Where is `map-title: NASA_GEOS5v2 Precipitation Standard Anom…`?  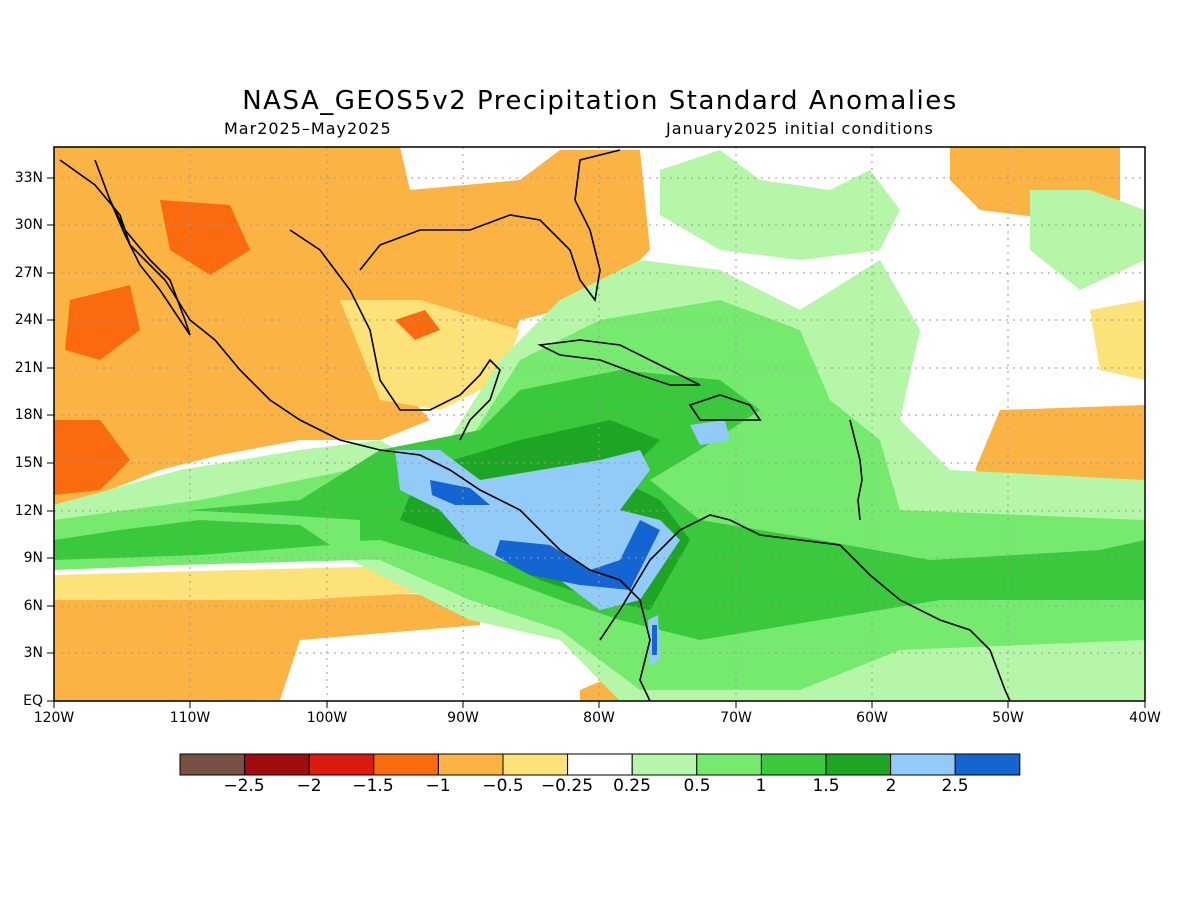
map-title: NASA_GEOS5v2 Precipitation Standard Anom… is located at coordinates (600, 101).